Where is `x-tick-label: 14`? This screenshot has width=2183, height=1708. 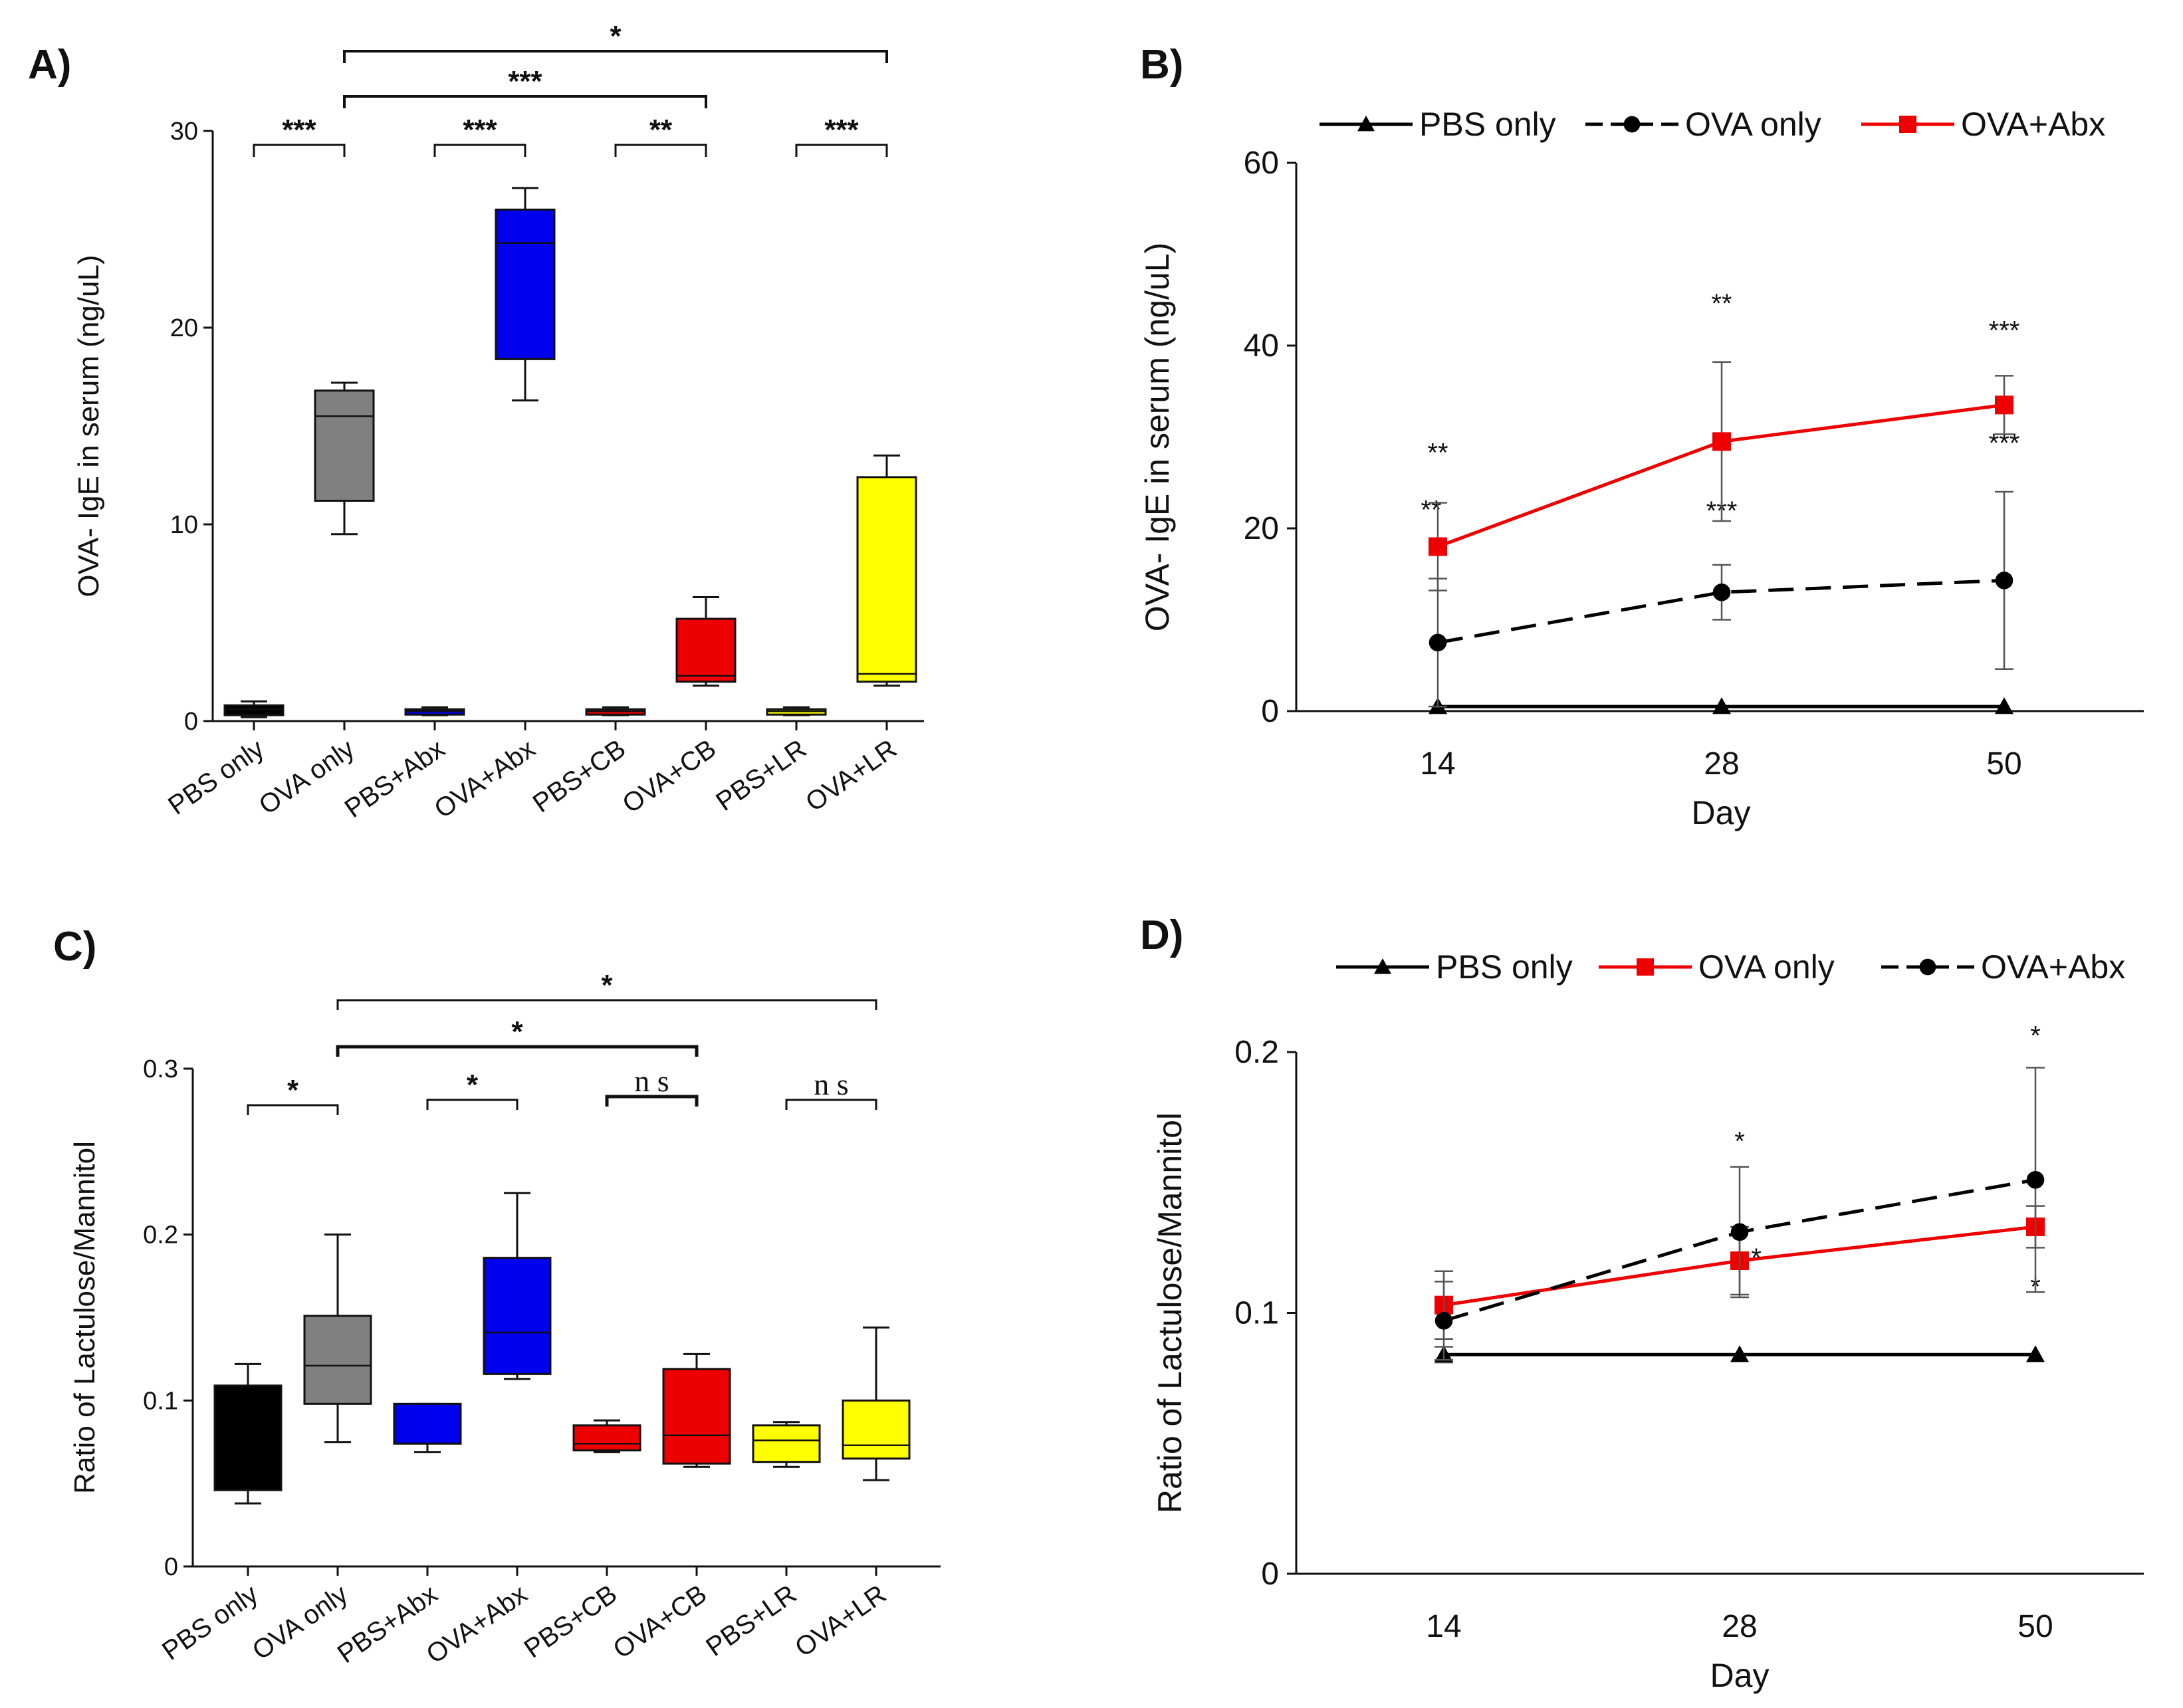 x-tick-label: 14 is located at coordinates (1443, 1626).